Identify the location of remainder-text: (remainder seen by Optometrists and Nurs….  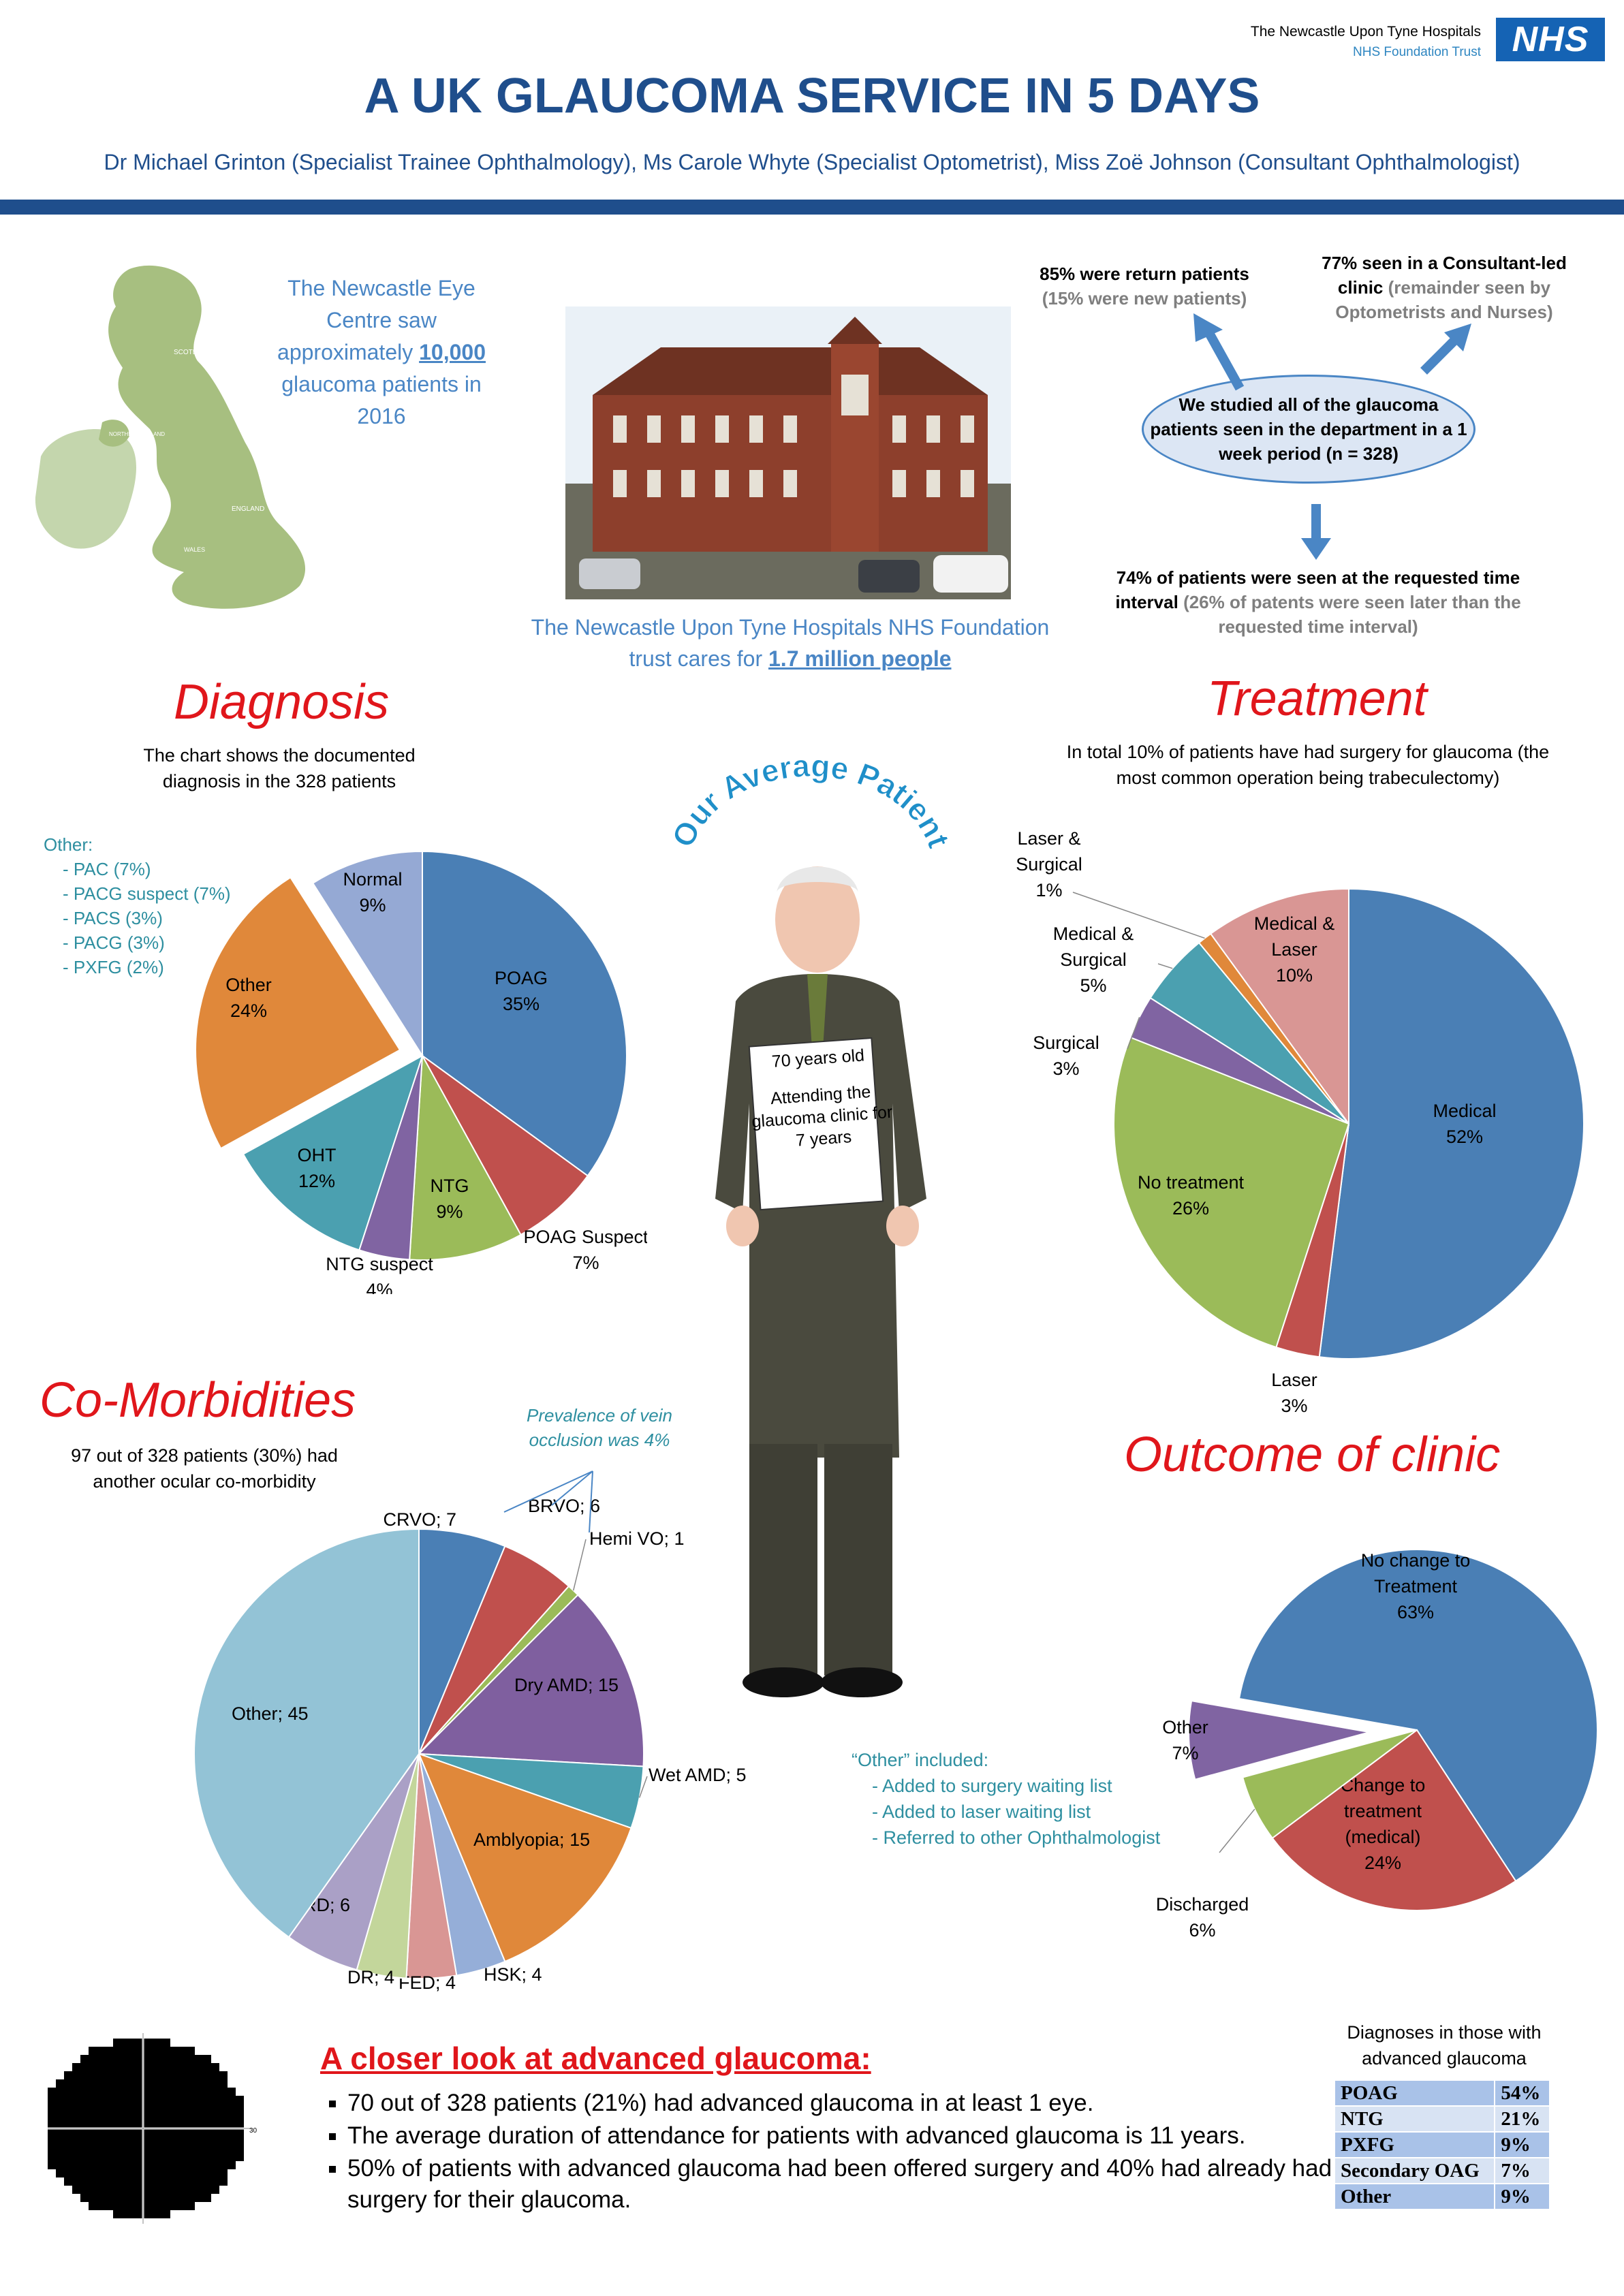
(1444, 299).